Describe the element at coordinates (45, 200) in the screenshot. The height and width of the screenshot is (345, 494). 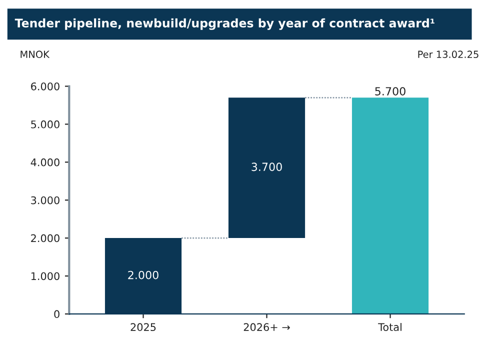
I see `y-tick-label: 3.000` at that location.